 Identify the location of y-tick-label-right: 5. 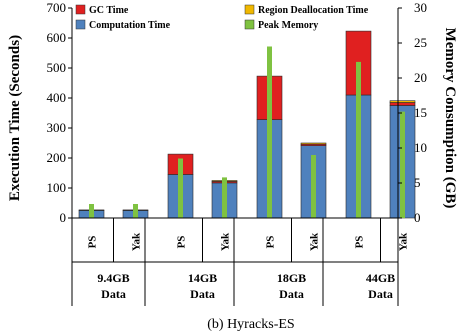
(417, 182).